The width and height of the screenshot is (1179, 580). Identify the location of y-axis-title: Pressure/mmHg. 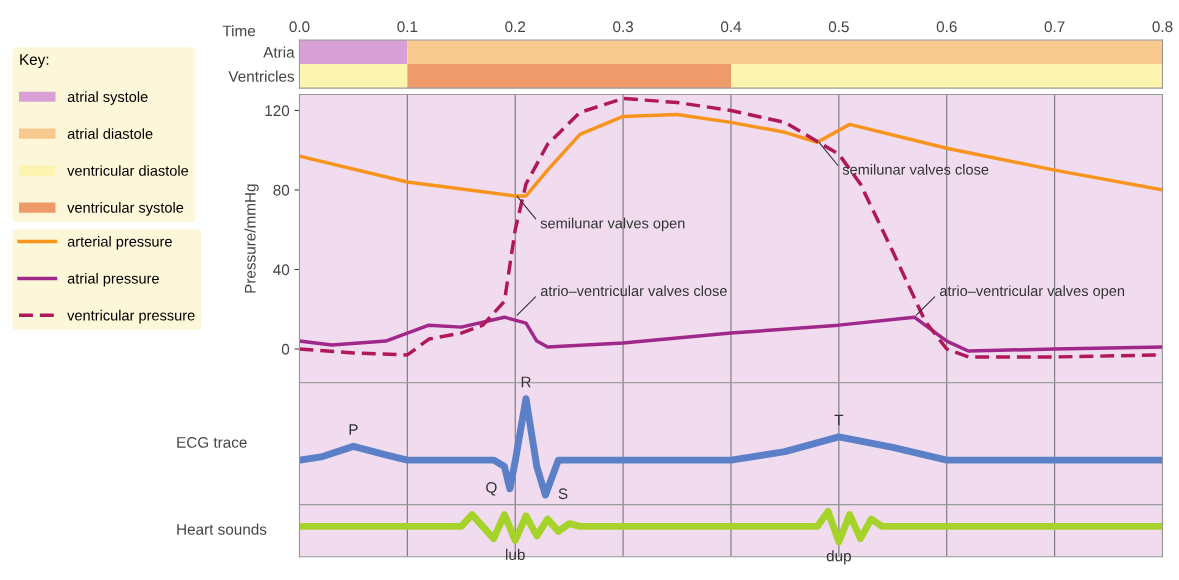
(251, 238).